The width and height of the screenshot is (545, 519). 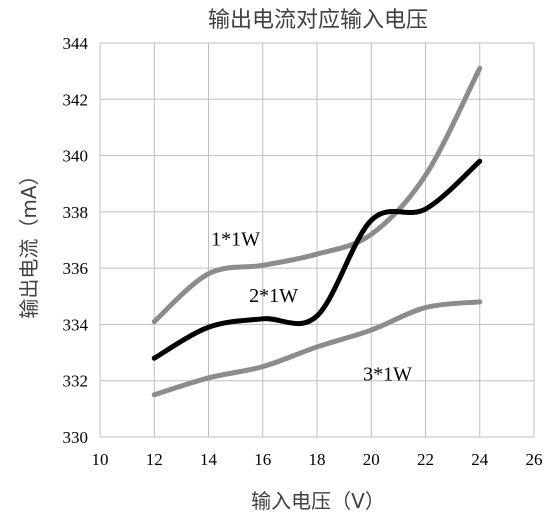 I want to click on x-tick-label: 16, so click(x=262, y=459).